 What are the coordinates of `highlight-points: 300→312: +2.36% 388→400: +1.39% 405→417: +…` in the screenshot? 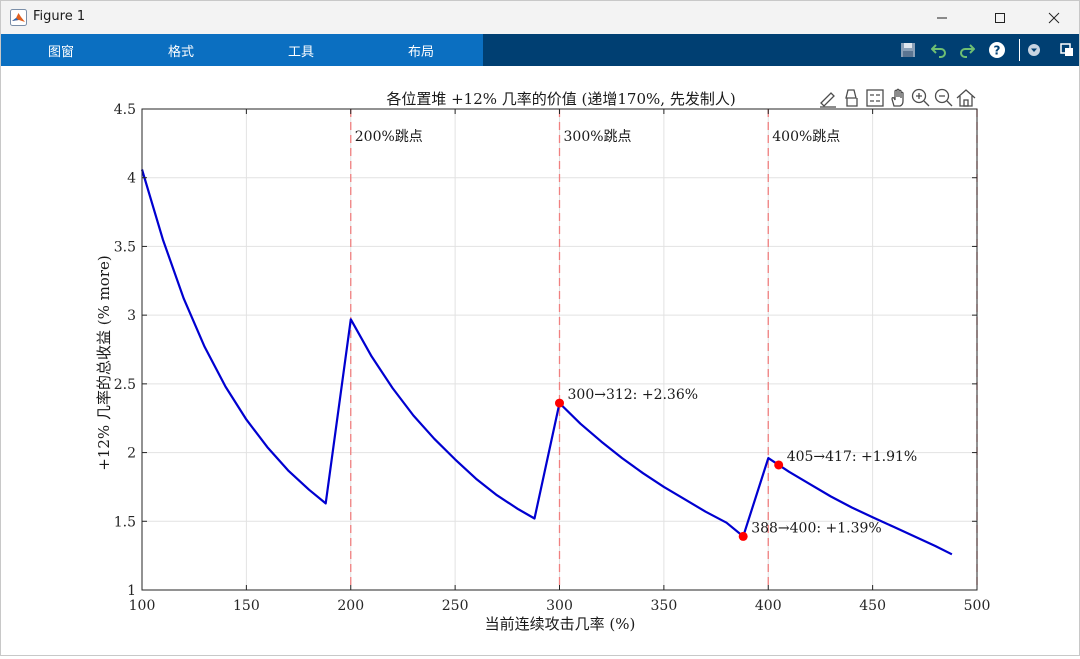 It's located at (736, 464).